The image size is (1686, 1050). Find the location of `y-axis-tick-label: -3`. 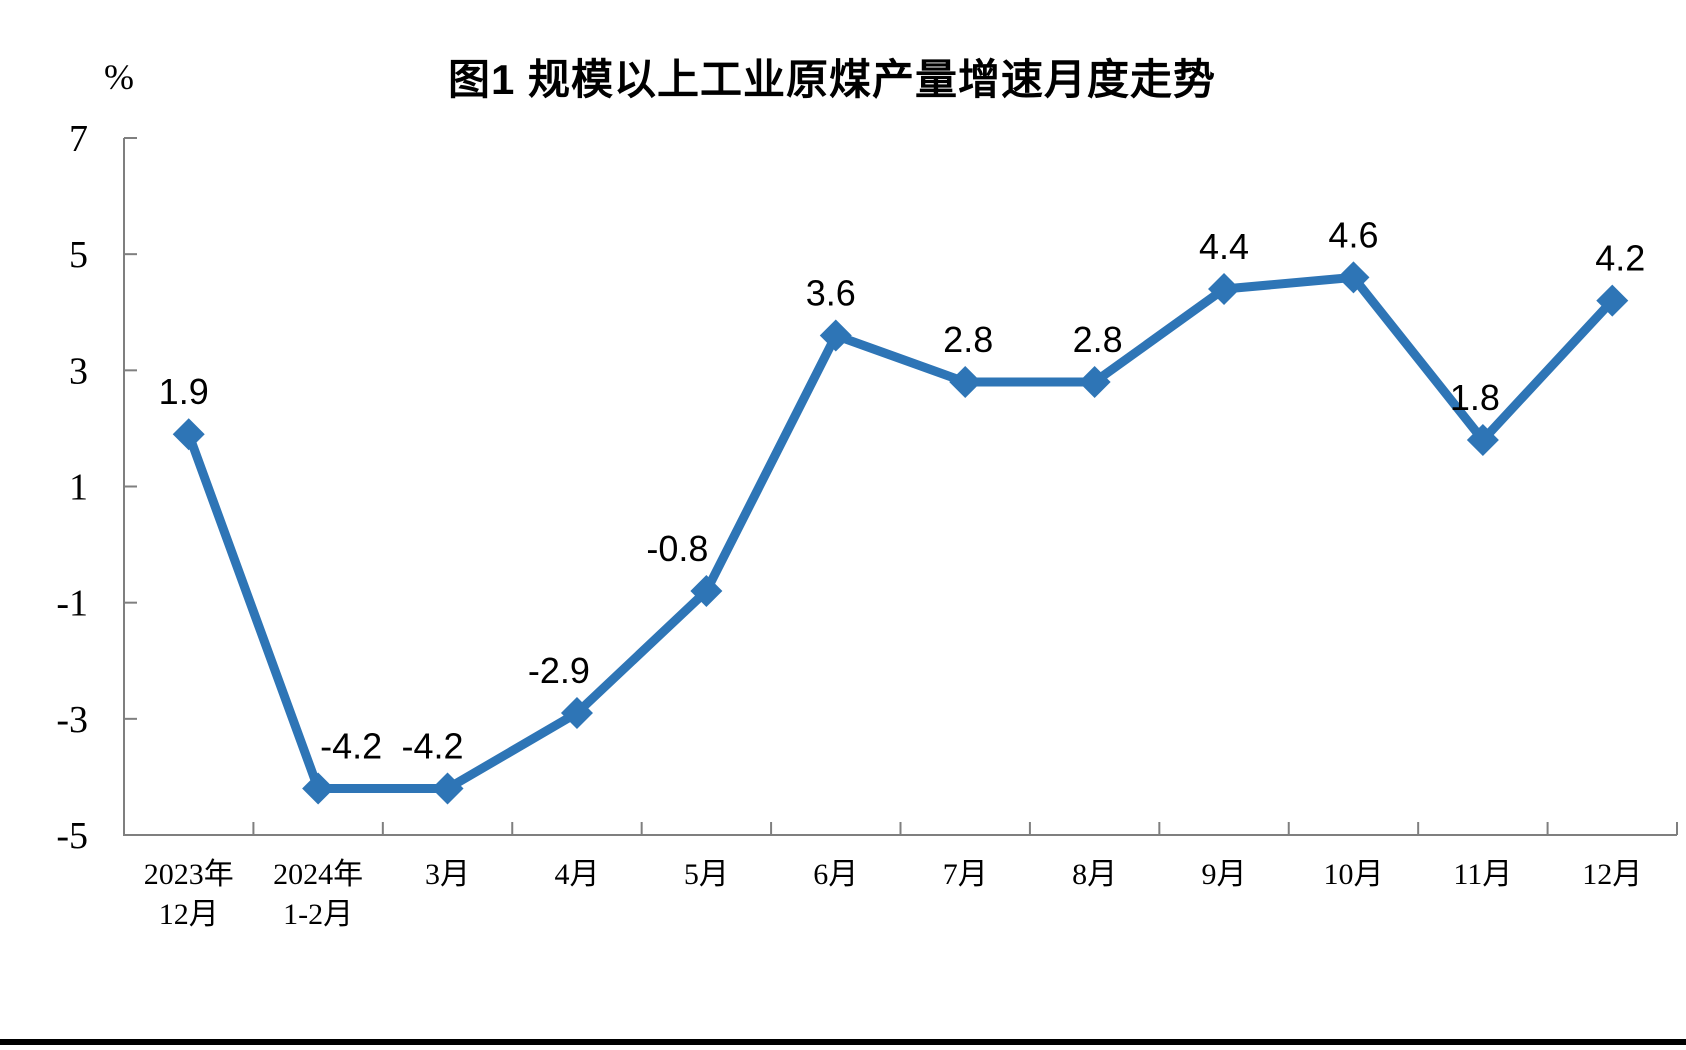

y-axis-tick-label: -3 is located at coordinates (72, 720).